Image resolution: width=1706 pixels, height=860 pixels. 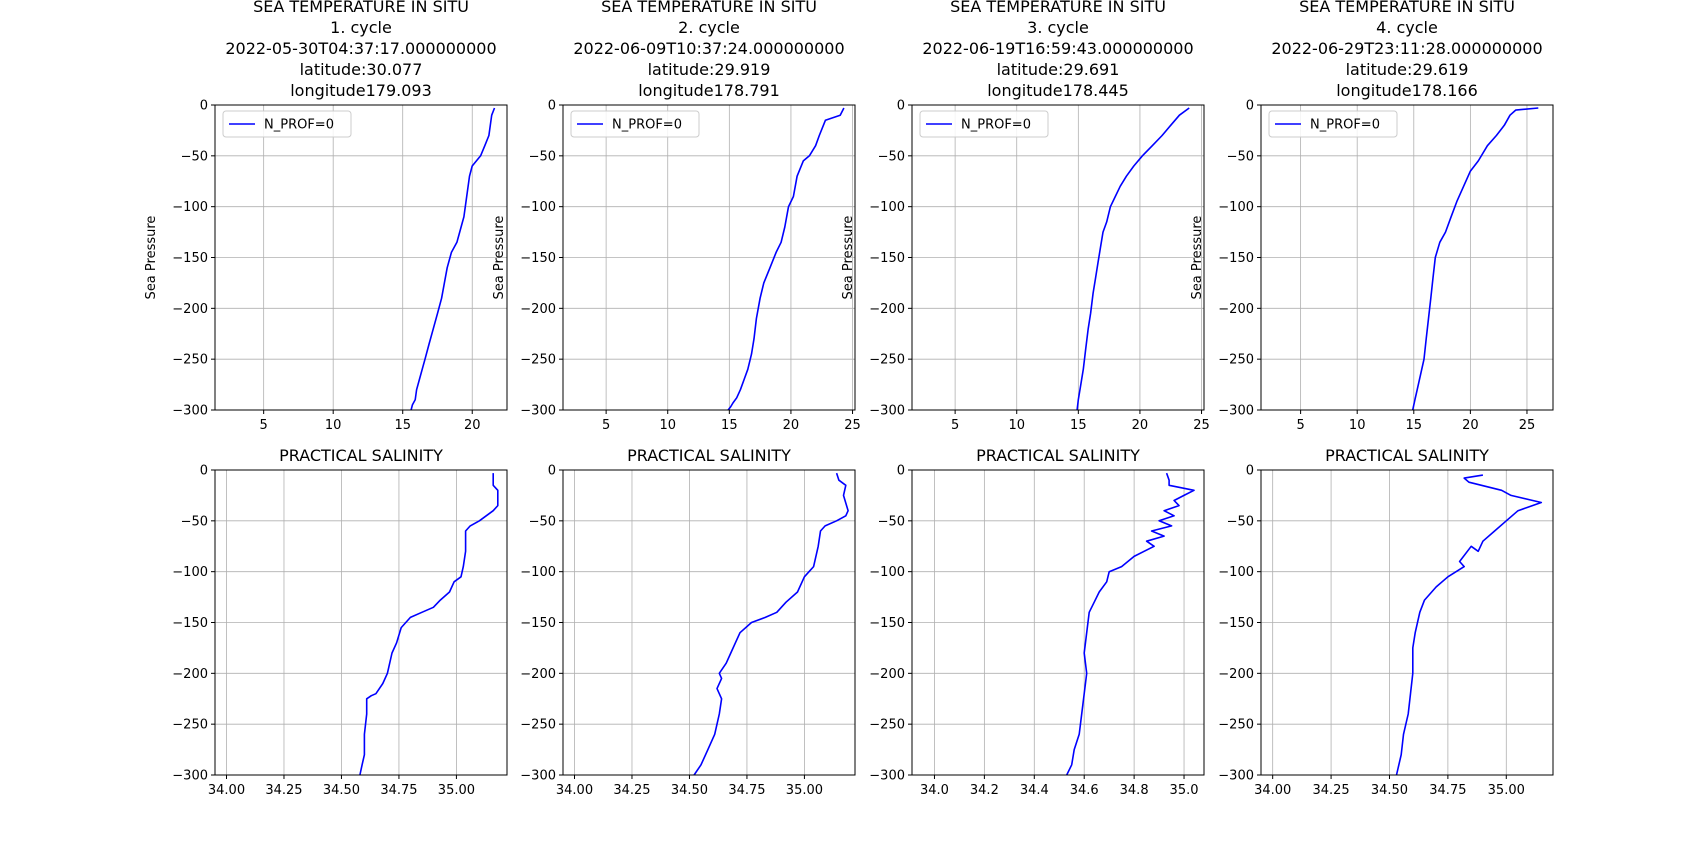 I want to click on x-tick-label: 34.2, so click(x=984, y=790).